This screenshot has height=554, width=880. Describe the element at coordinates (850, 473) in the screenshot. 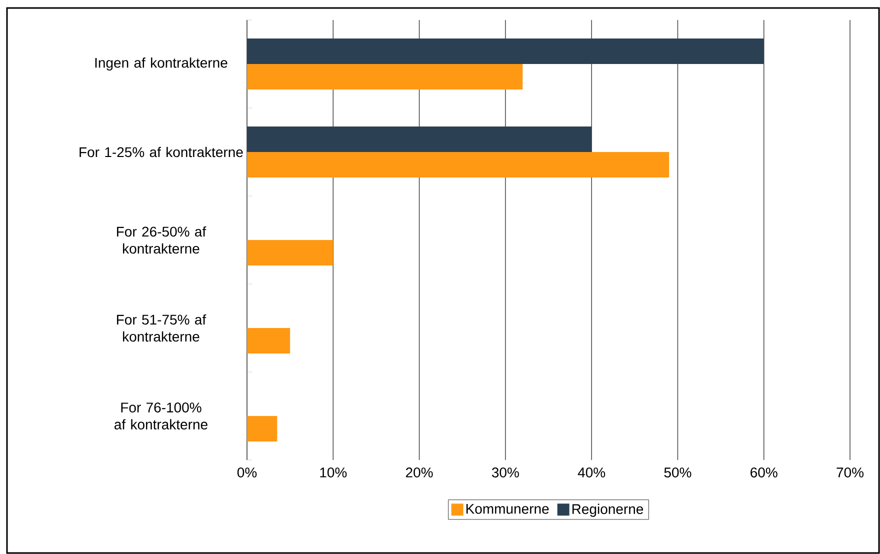

I see `x-tick-label: 70%` at that location.